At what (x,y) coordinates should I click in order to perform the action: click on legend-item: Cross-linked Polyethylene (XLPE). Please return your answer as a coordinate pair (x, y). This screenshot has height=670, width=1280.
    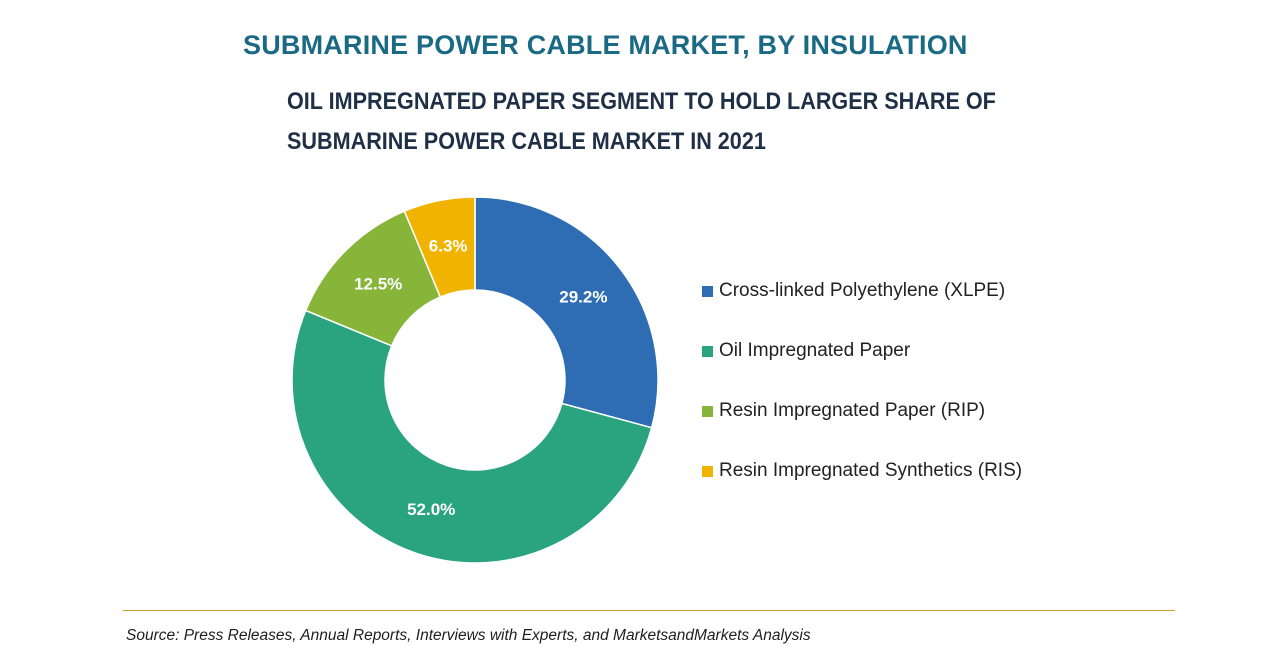
    Looking at the image, I should click on (862, 291).